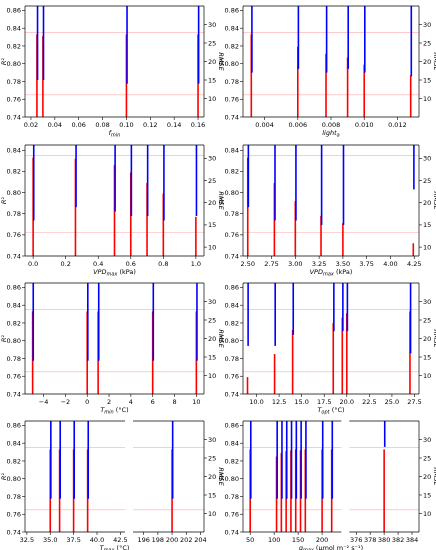  What do you see at coordinates (330, 134) in the screenshot?
I see `x-axis-label: lighta` at bounding box center [330, 134].